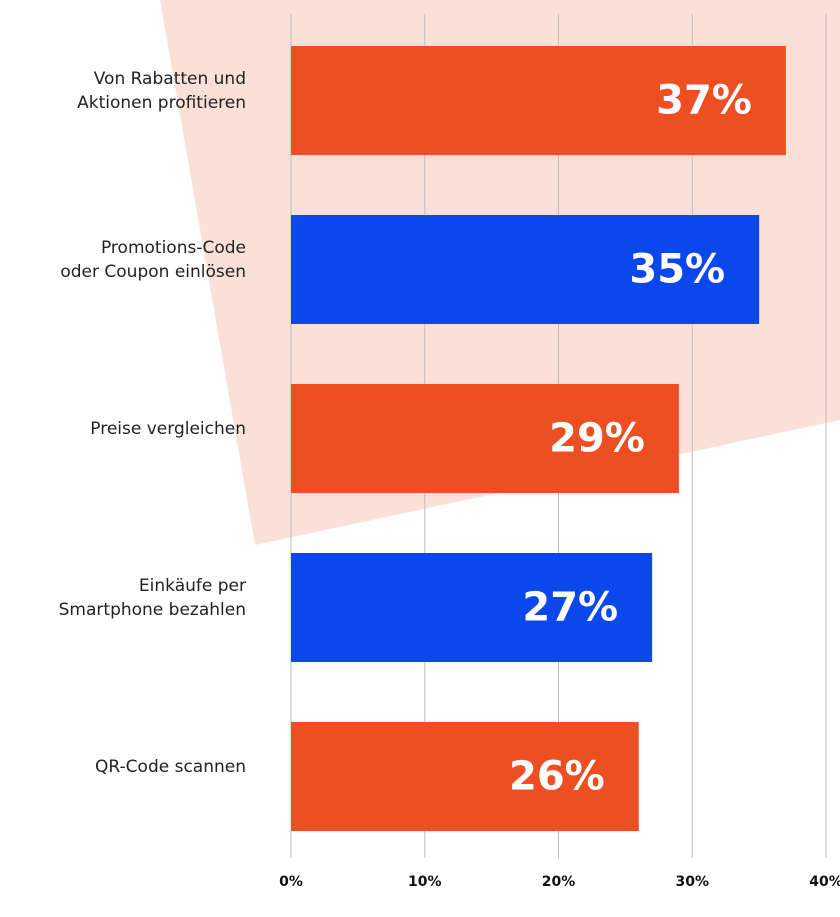 This screenshot has width=840, height=917. What do you see at coordinates (704, 101) in the screenshot?
I see `value-label: 37%` at bounding box center [704, 101].